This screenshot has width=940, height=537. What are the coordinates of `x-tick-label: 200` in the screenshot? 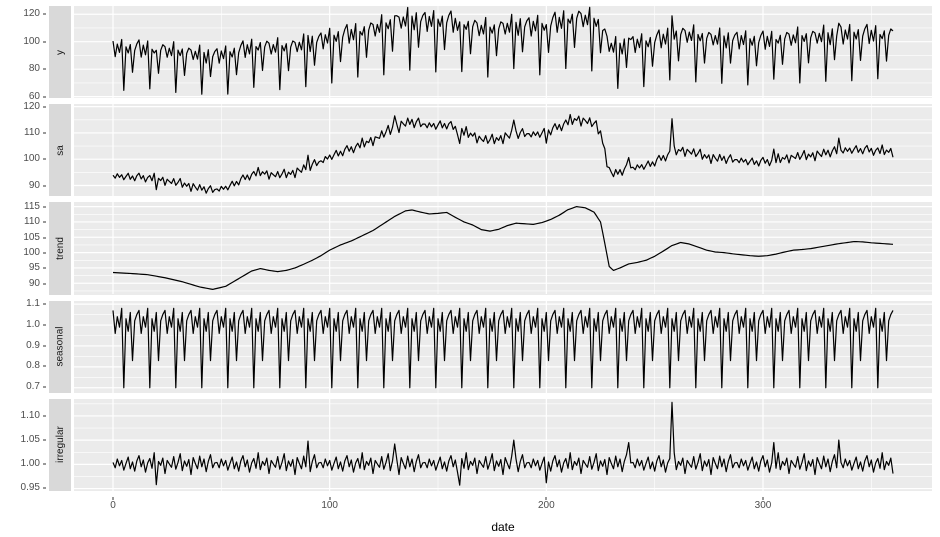 It's located at (546, 505).